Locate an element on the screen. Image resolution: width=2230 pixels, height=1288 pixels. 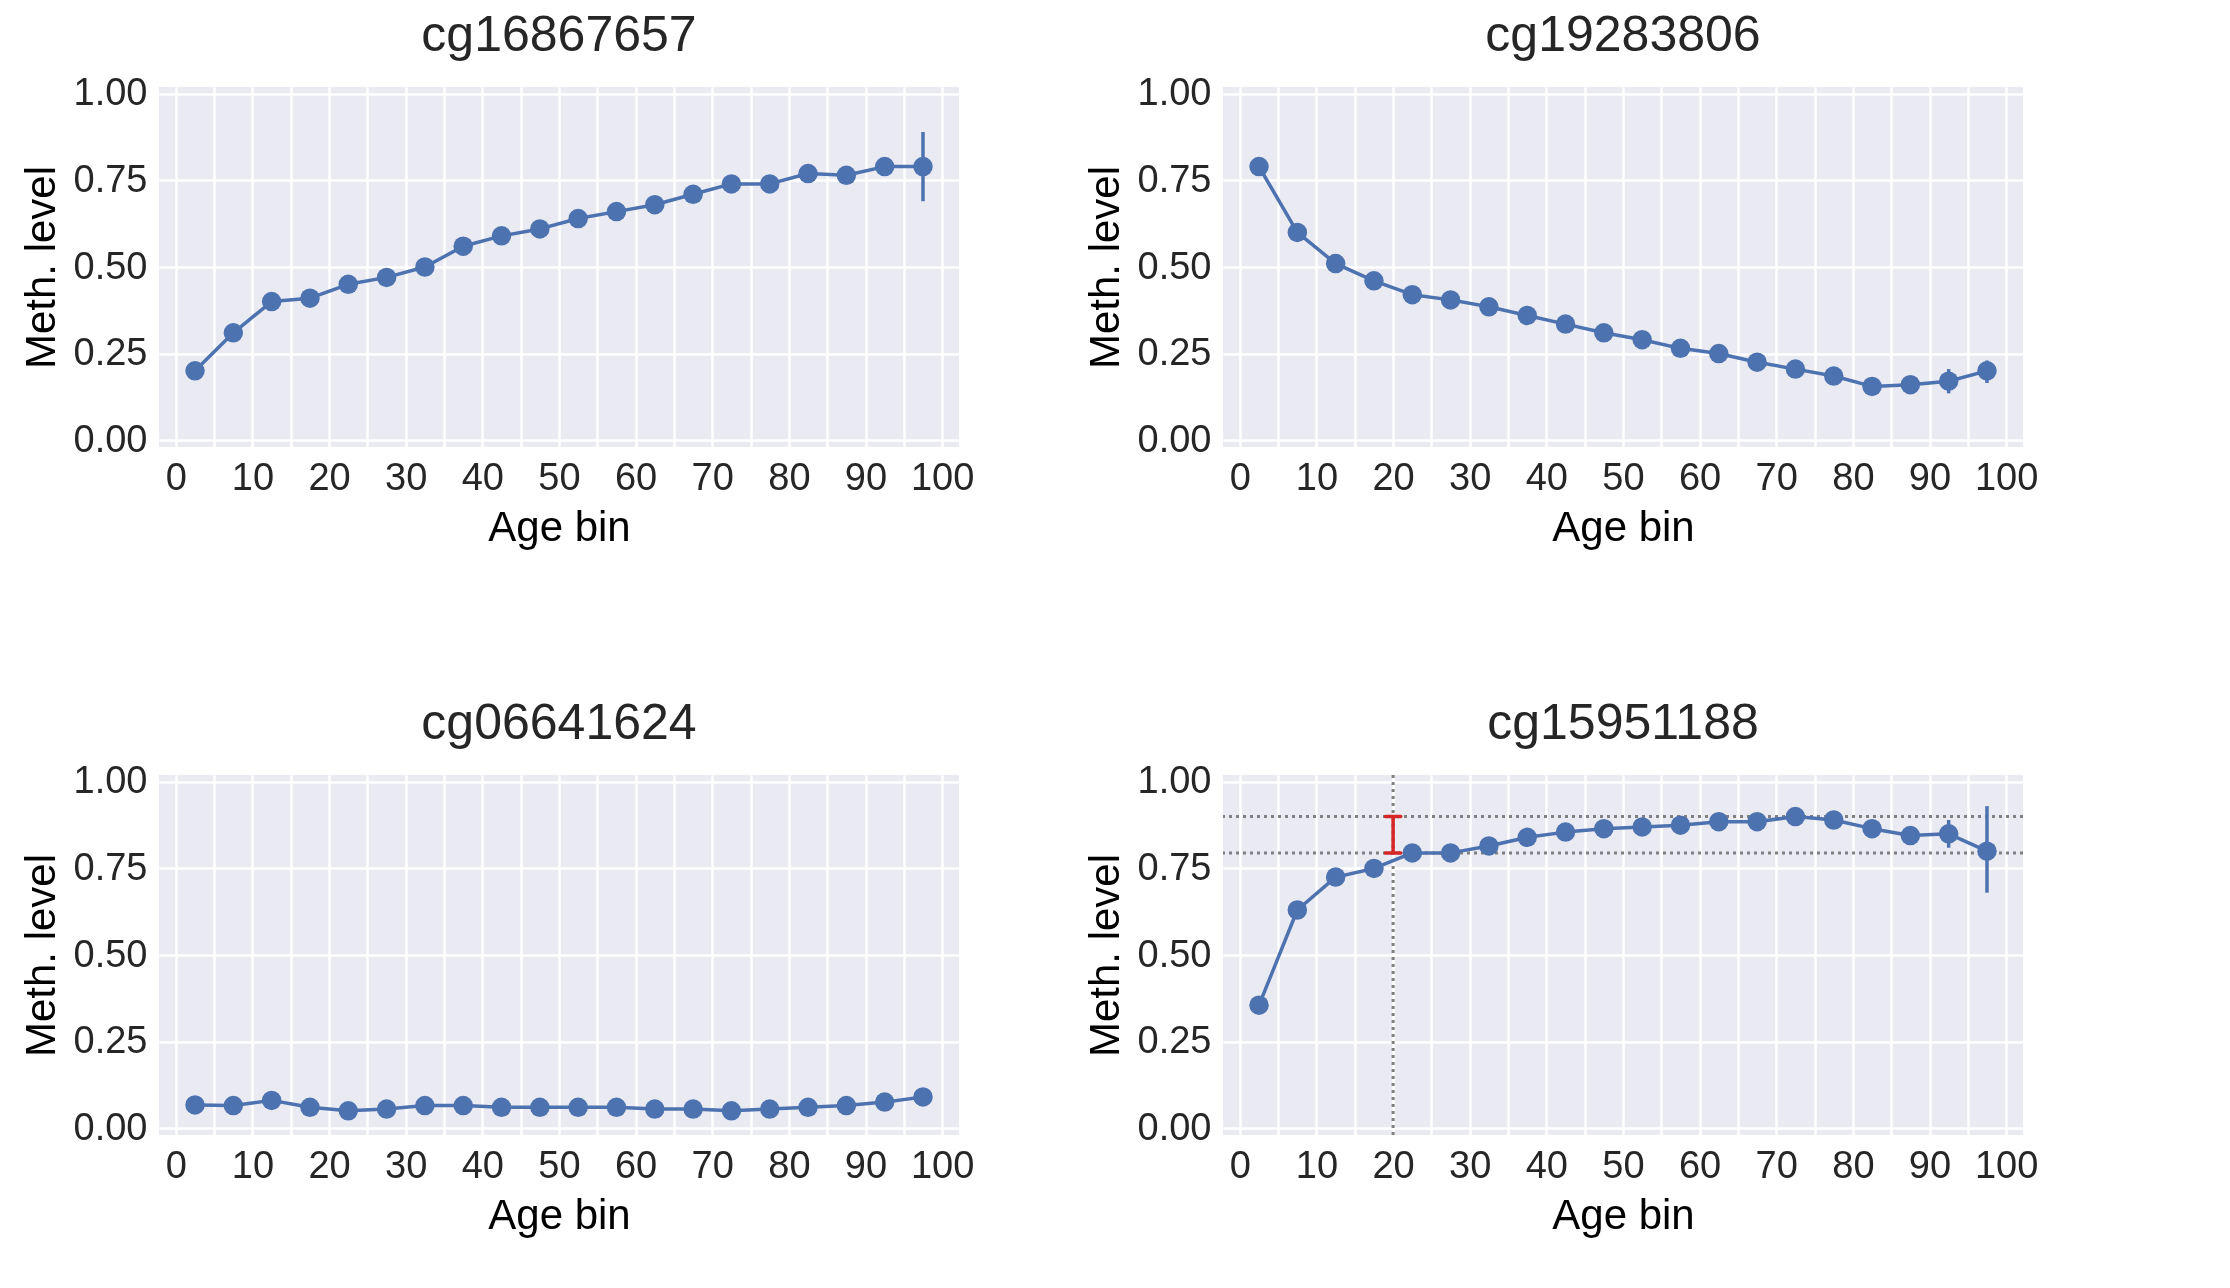
x-tick-label: 90 is located at coordinates (866, 476).